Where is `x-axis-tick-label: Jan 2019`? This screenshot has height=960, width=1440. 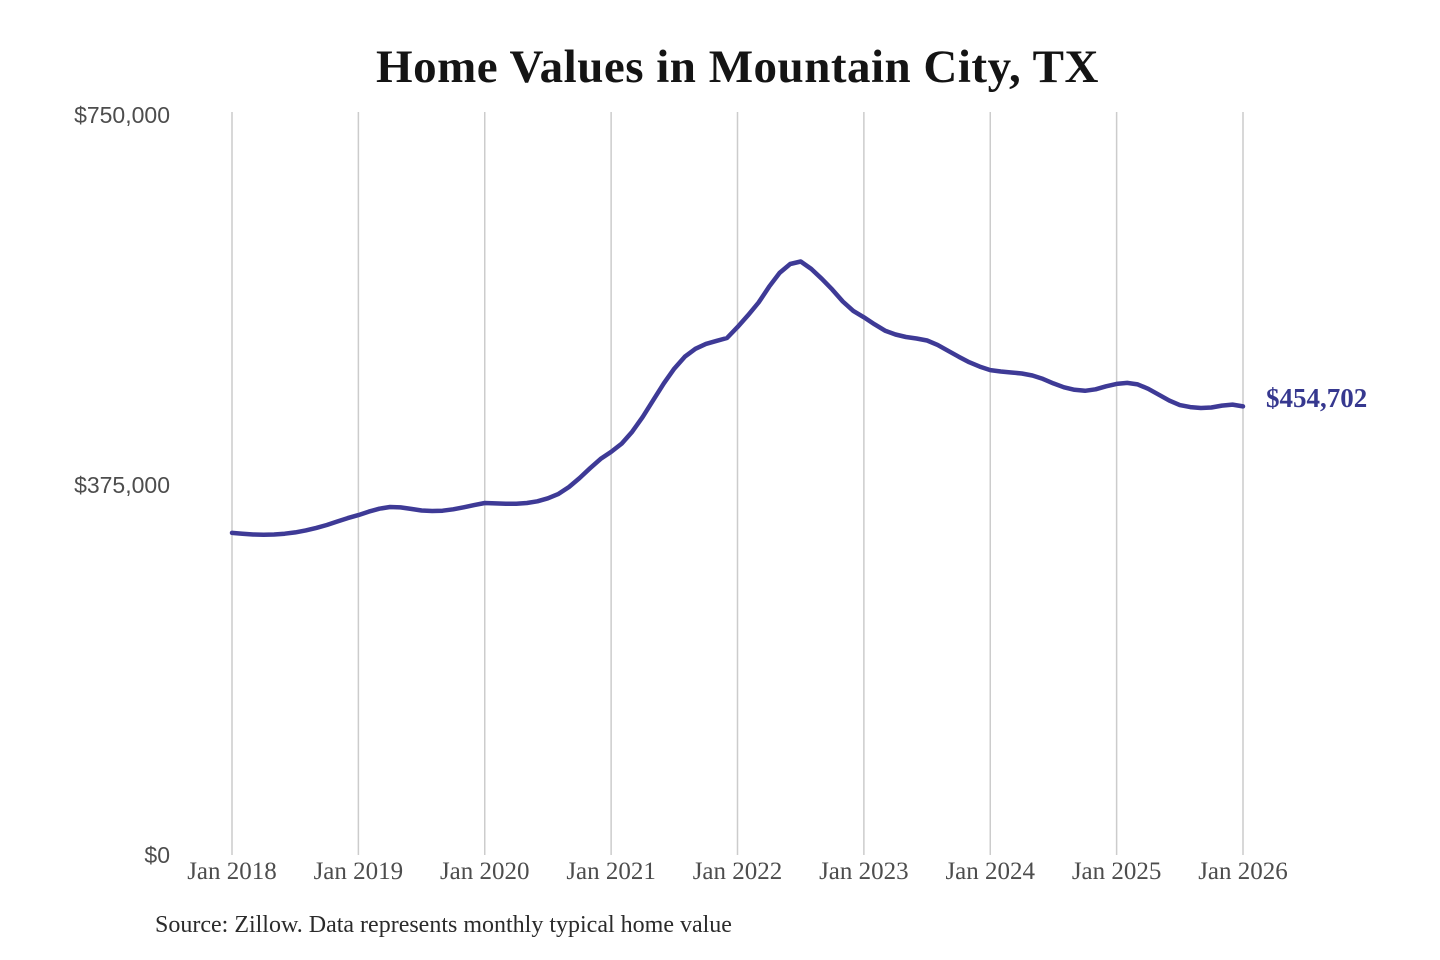 x-axis-tick-label: Jan 2019 is located at coordinates (358, 871).